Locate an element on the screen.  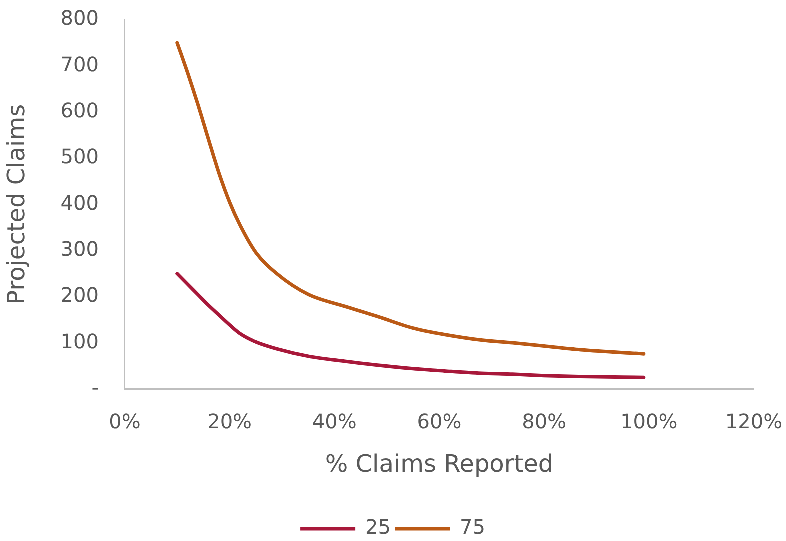
x-tick-label: 80% is located at coordinates (544, 421).